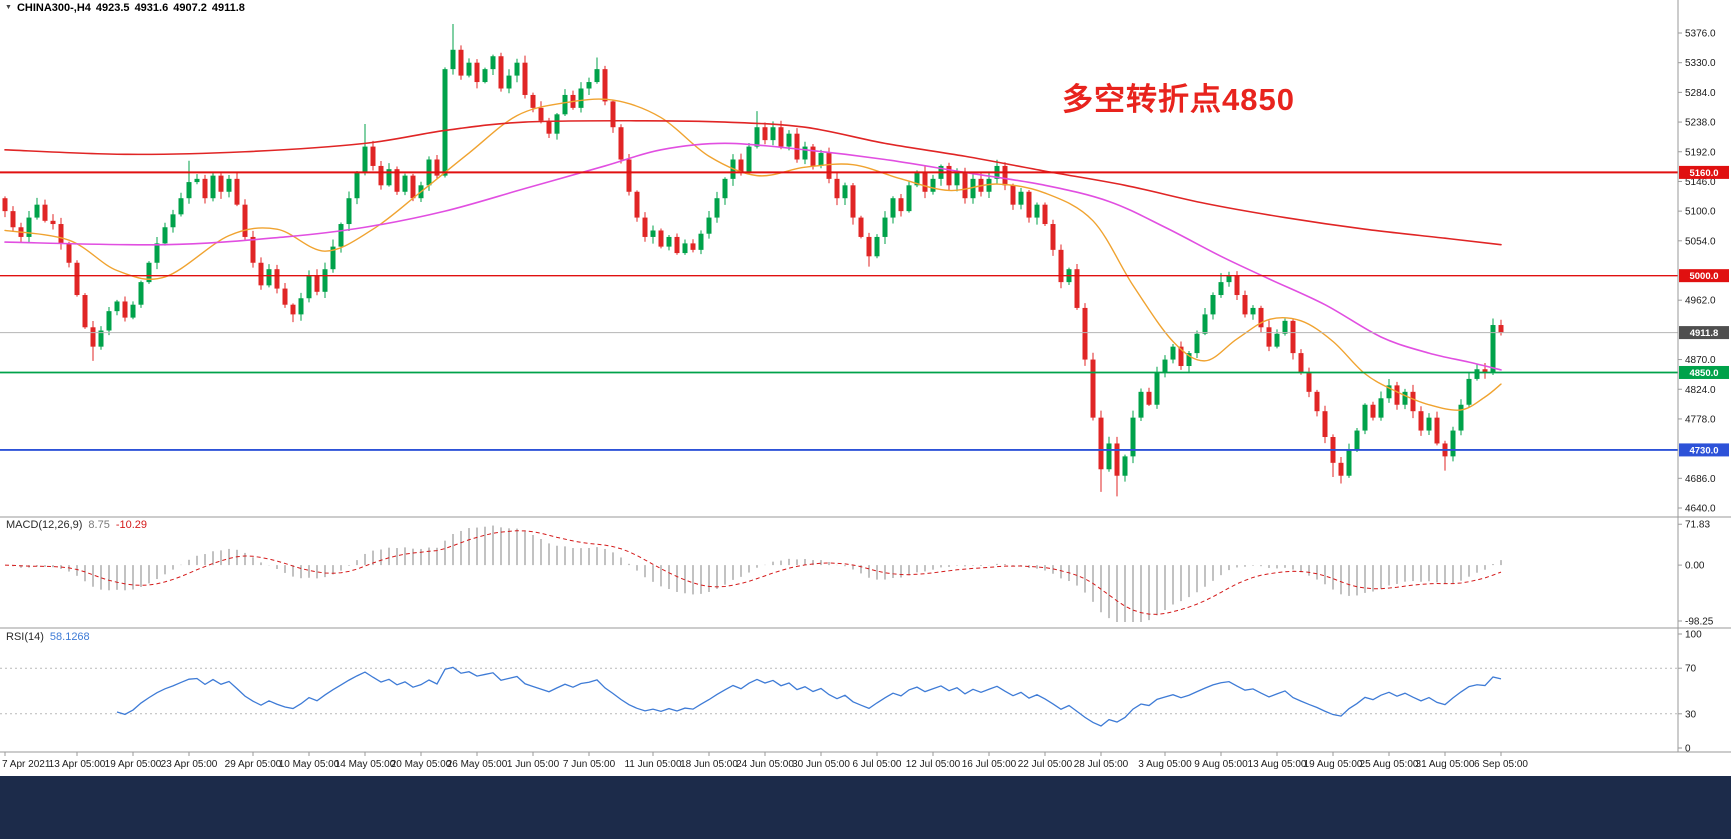 The height and width of the screenshot is (839, 1731). What do you see at coordinates (1695, 566) in the screenshot?
I see `macd-axis-label: 0.00` at bounding box center [1695, 566].